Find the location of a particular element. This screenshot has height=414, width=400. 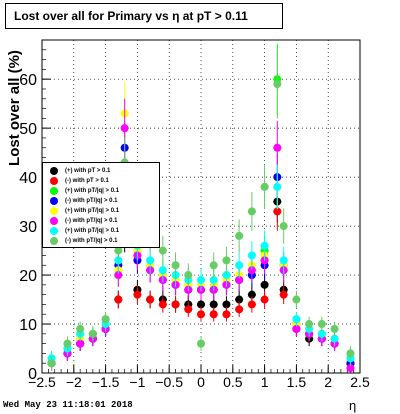

y-tick-label: 50 is located at coordinates (28, 129).